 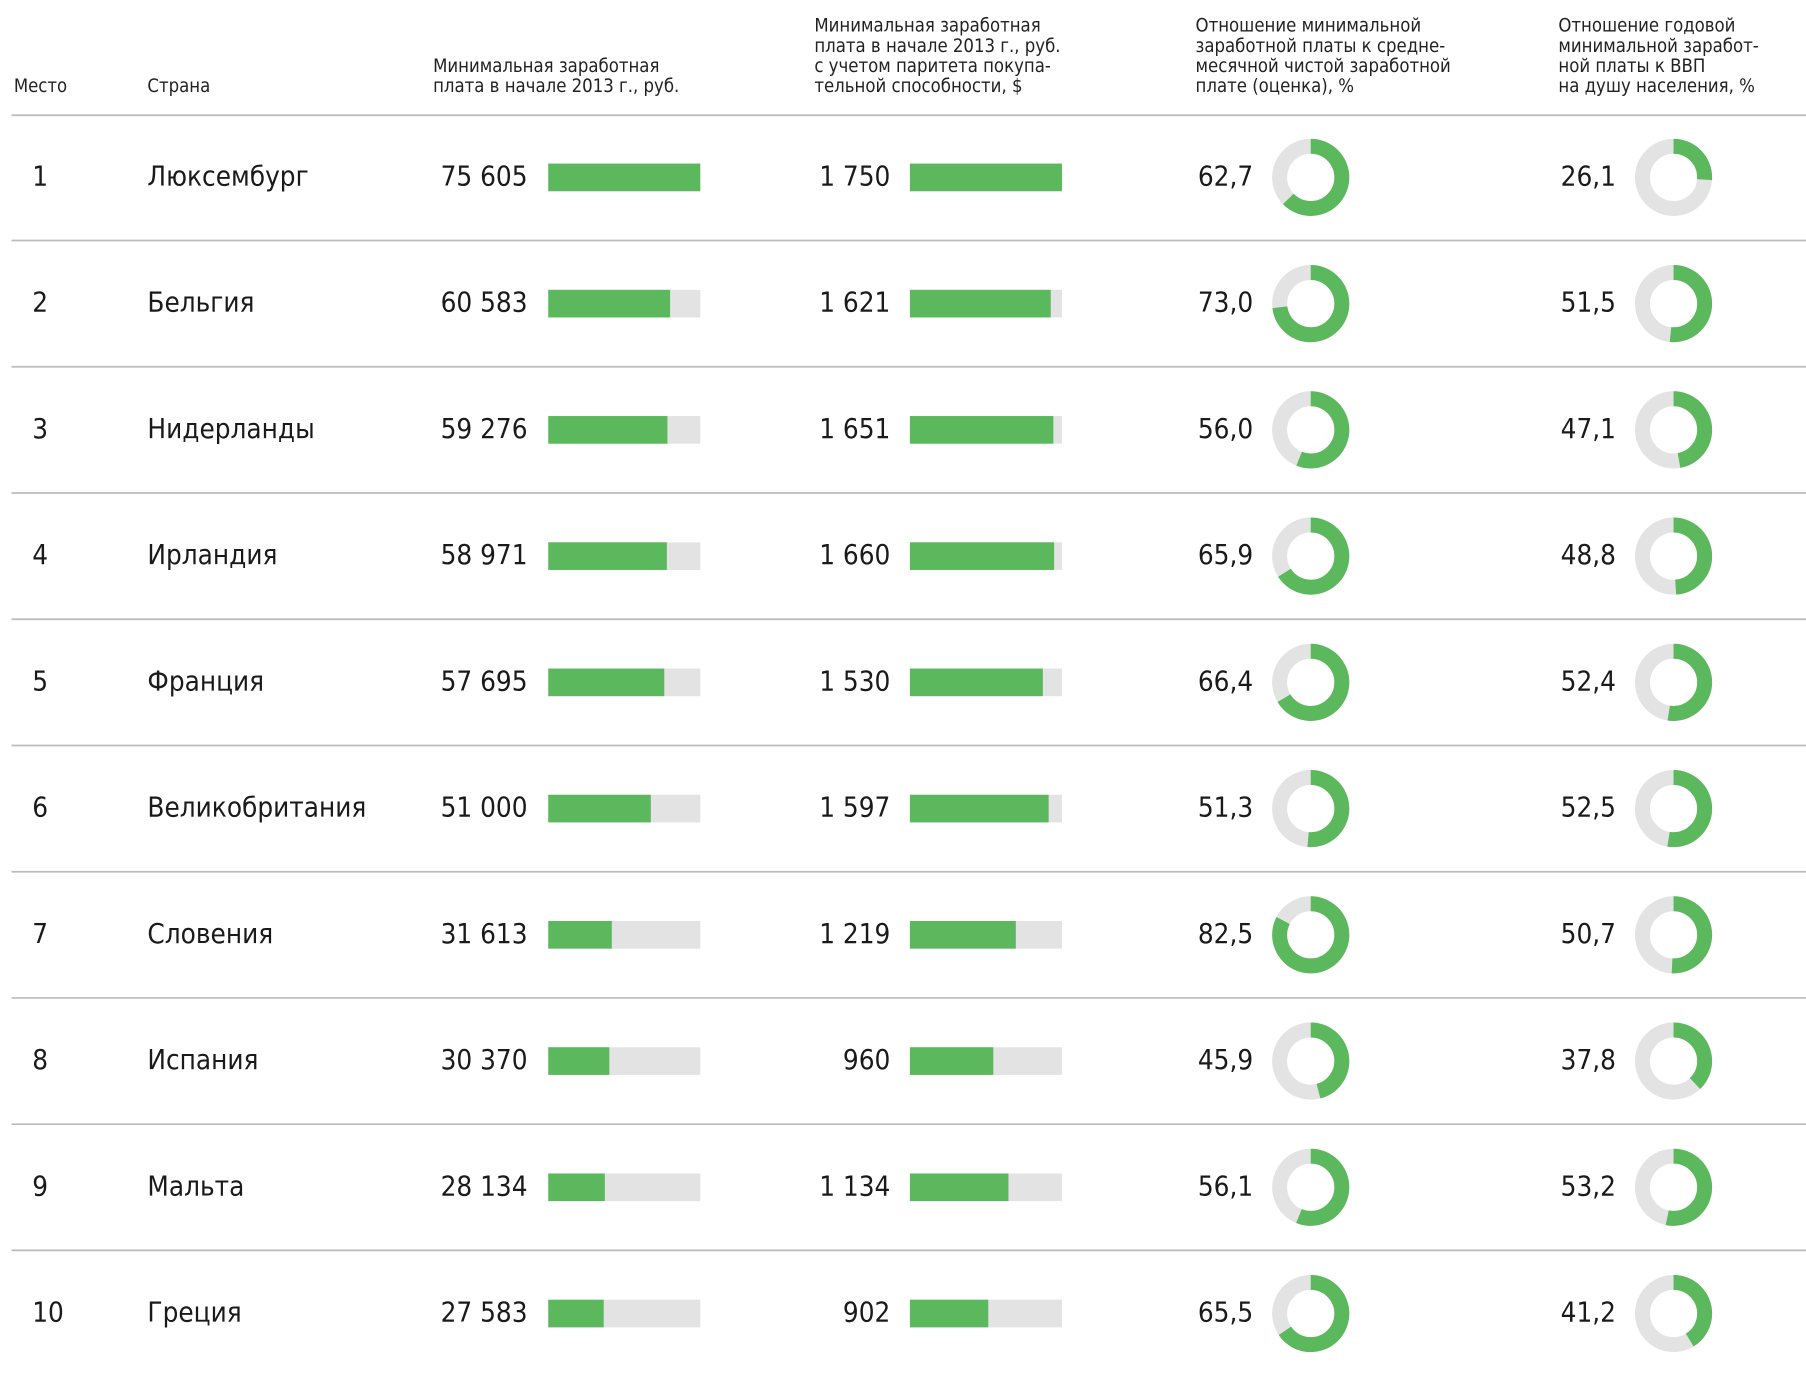 I want to click on value: 37,8, so click(x=1588, y=1059).